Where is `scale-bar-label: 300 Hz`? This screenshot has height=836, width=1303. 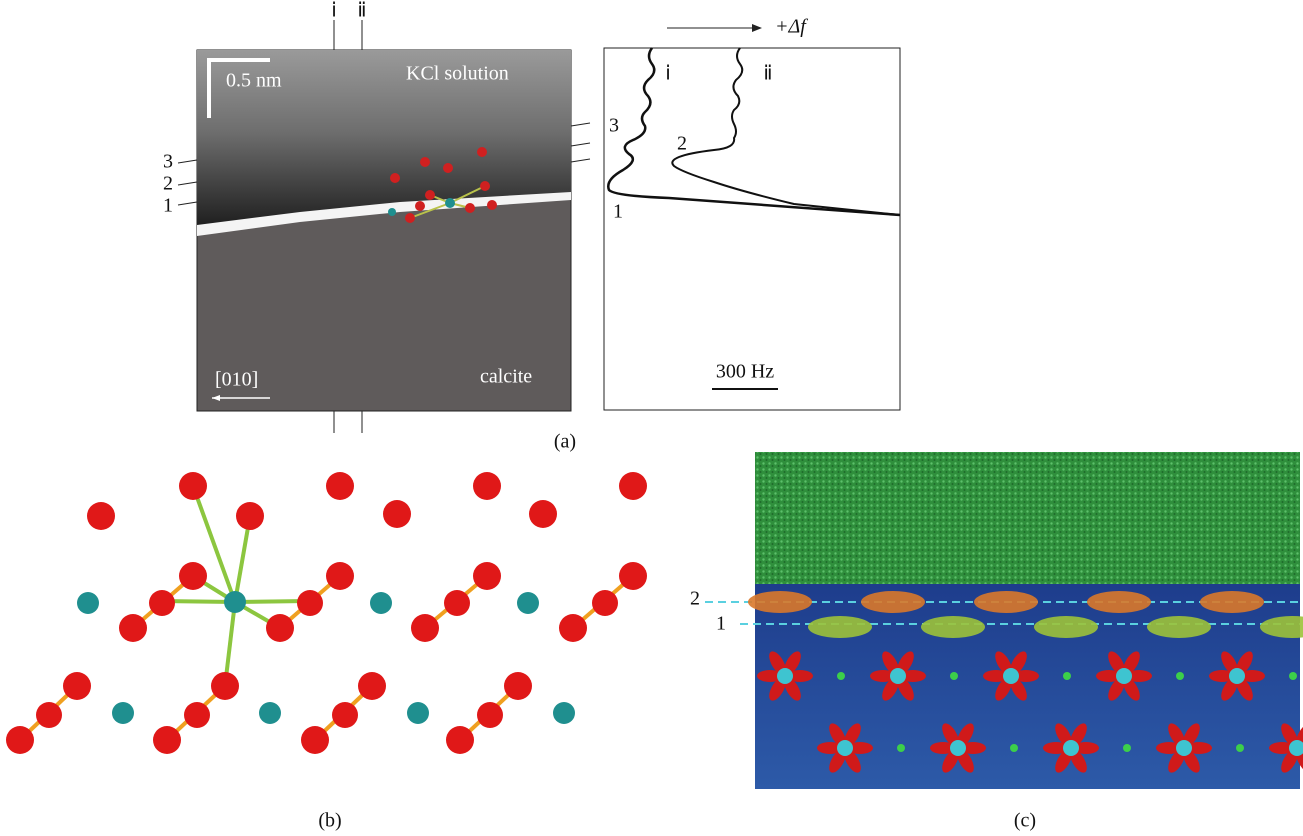 scale-bar-label: 300 Hz is located at coordinates (745, 372).